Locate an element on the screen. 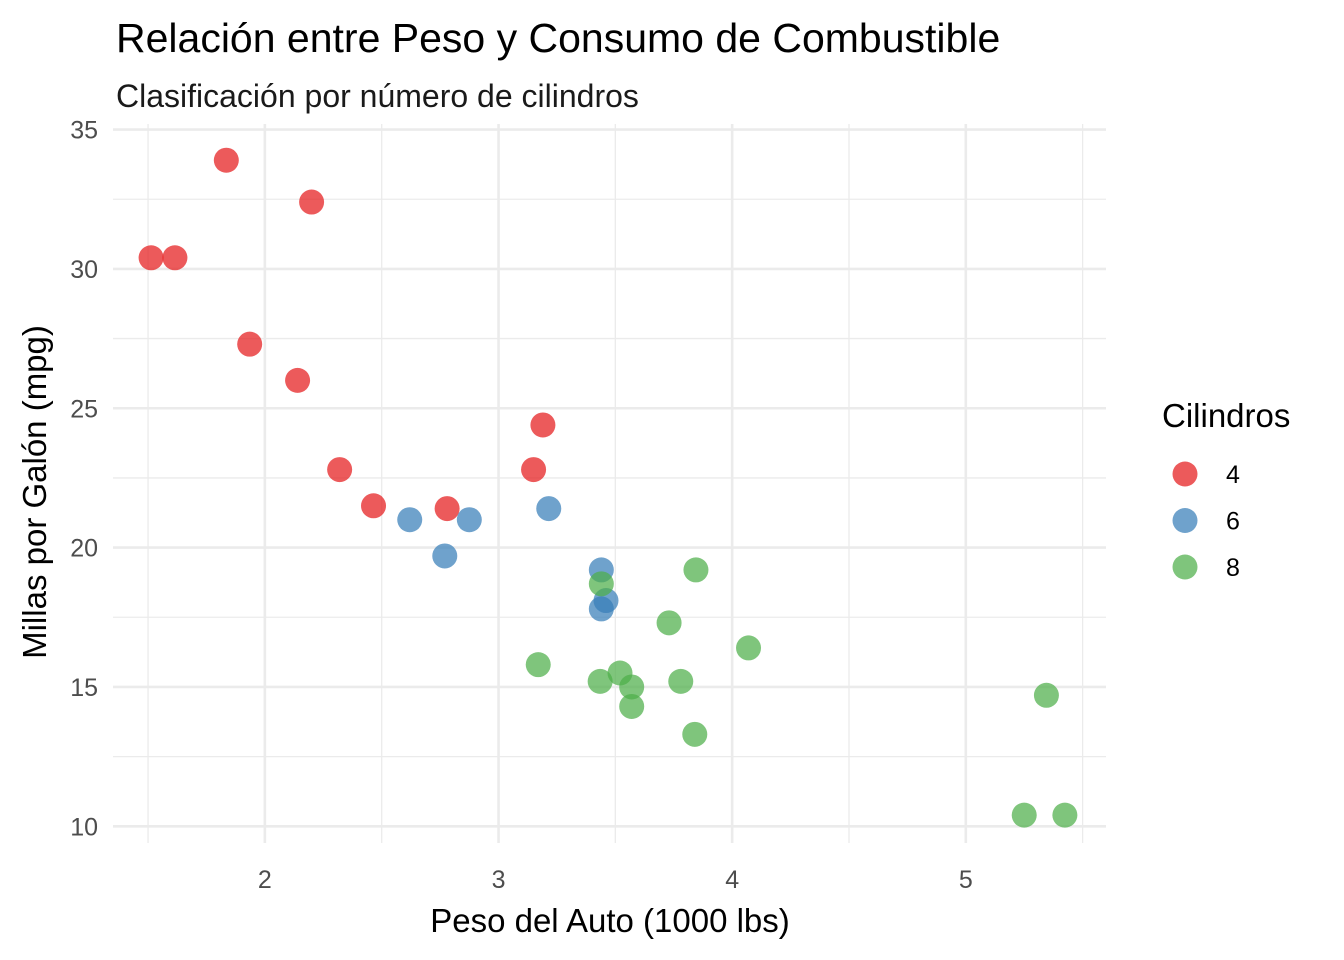 The width and height of the screenshot is (1344, 960). legend-items: 4 6 8 is located at coordinates (1206, 521).